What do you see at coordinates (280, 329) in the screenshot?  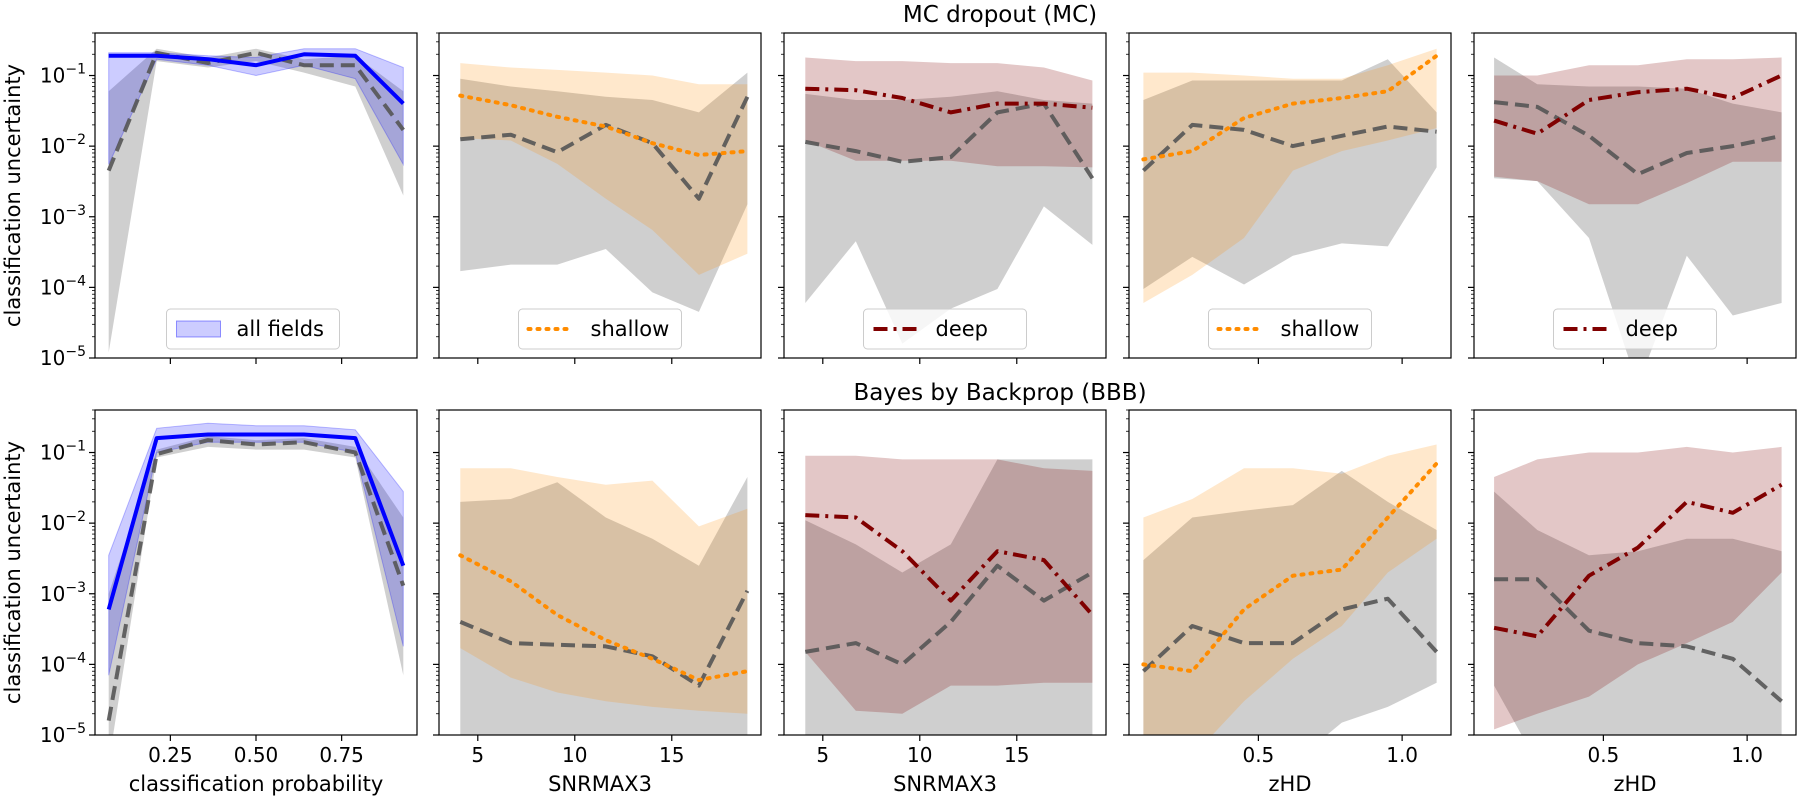 I see `legend-label: all fields` at bounding box center [280, 329].